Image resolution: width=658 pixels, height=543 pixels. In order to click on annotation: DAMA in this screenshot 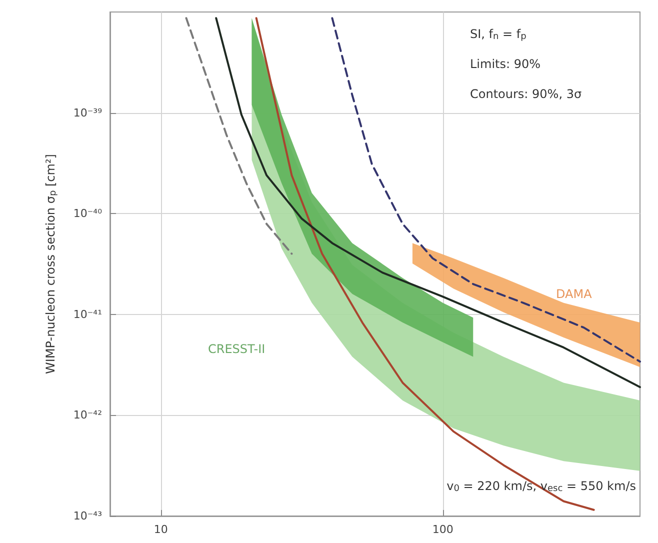, I will do `click(574, 294)`.